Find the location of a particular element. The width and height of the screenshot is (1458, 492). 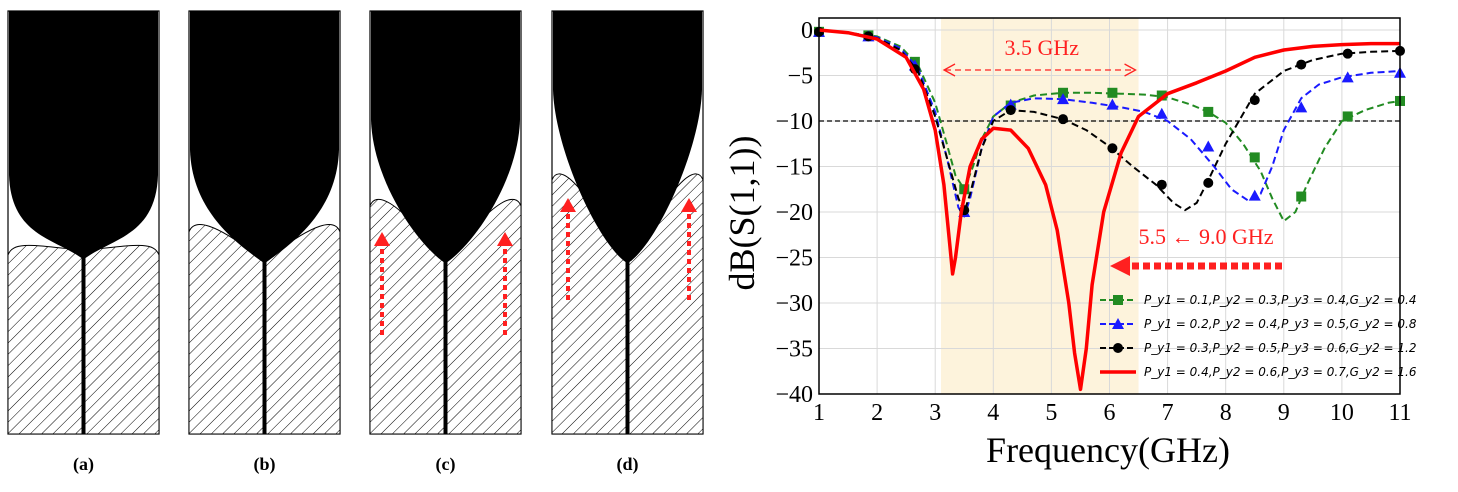

y-tick-label: −40 is located at coordinates (794, 395).